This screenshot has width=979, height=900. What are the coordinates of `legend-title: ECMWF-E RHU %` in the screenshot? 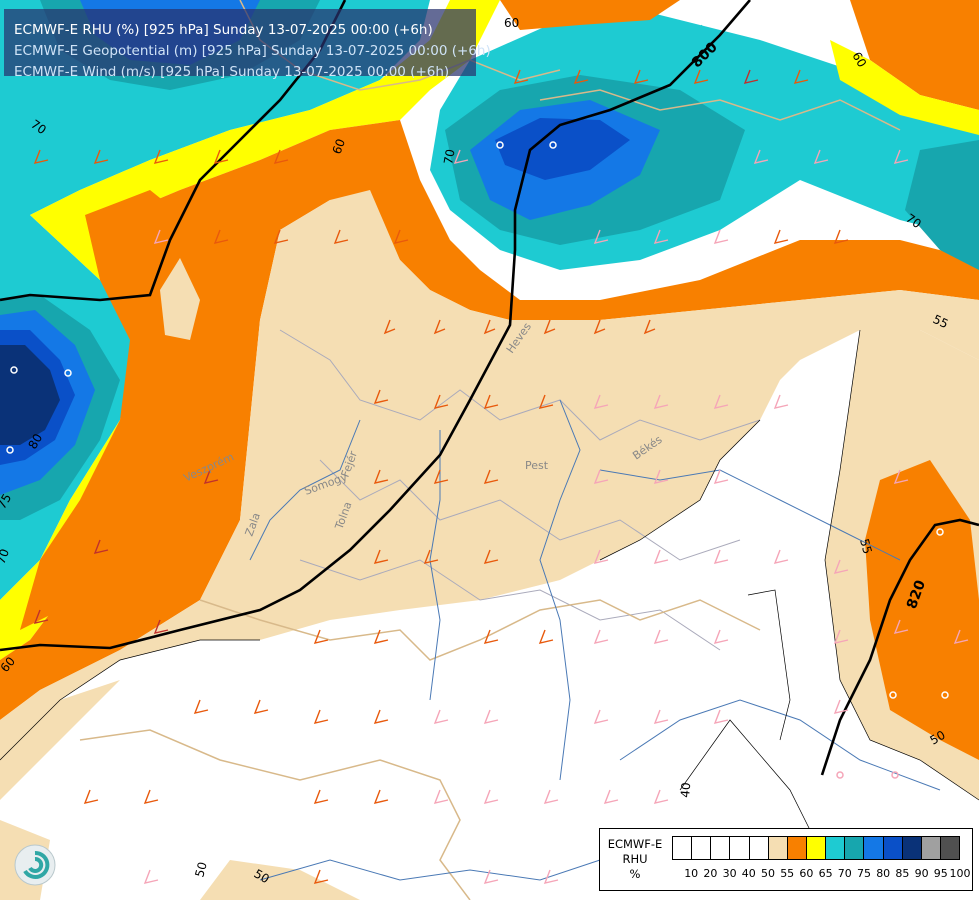 It's located at (635, 859).